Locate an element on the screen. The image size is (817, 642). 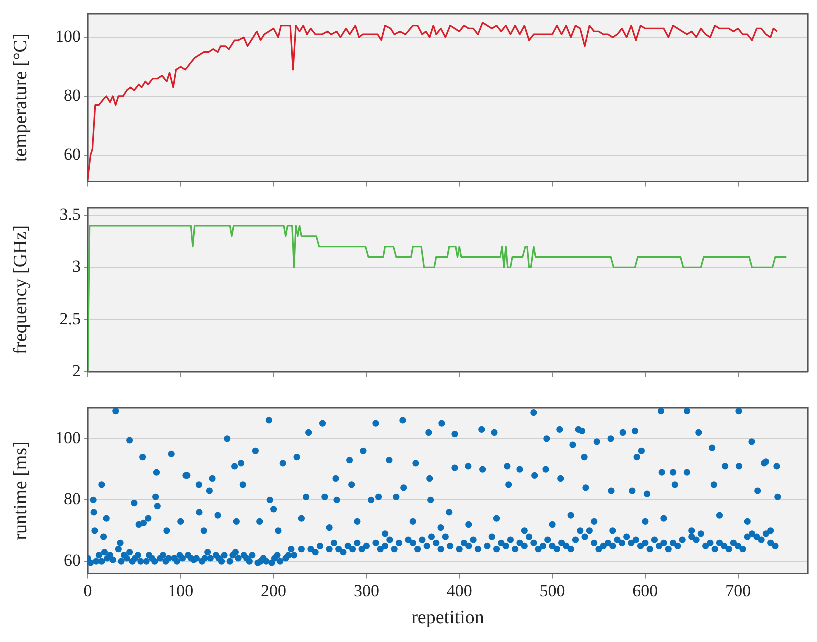
x-tick-label: 300 is located at coordinates (367, 590).